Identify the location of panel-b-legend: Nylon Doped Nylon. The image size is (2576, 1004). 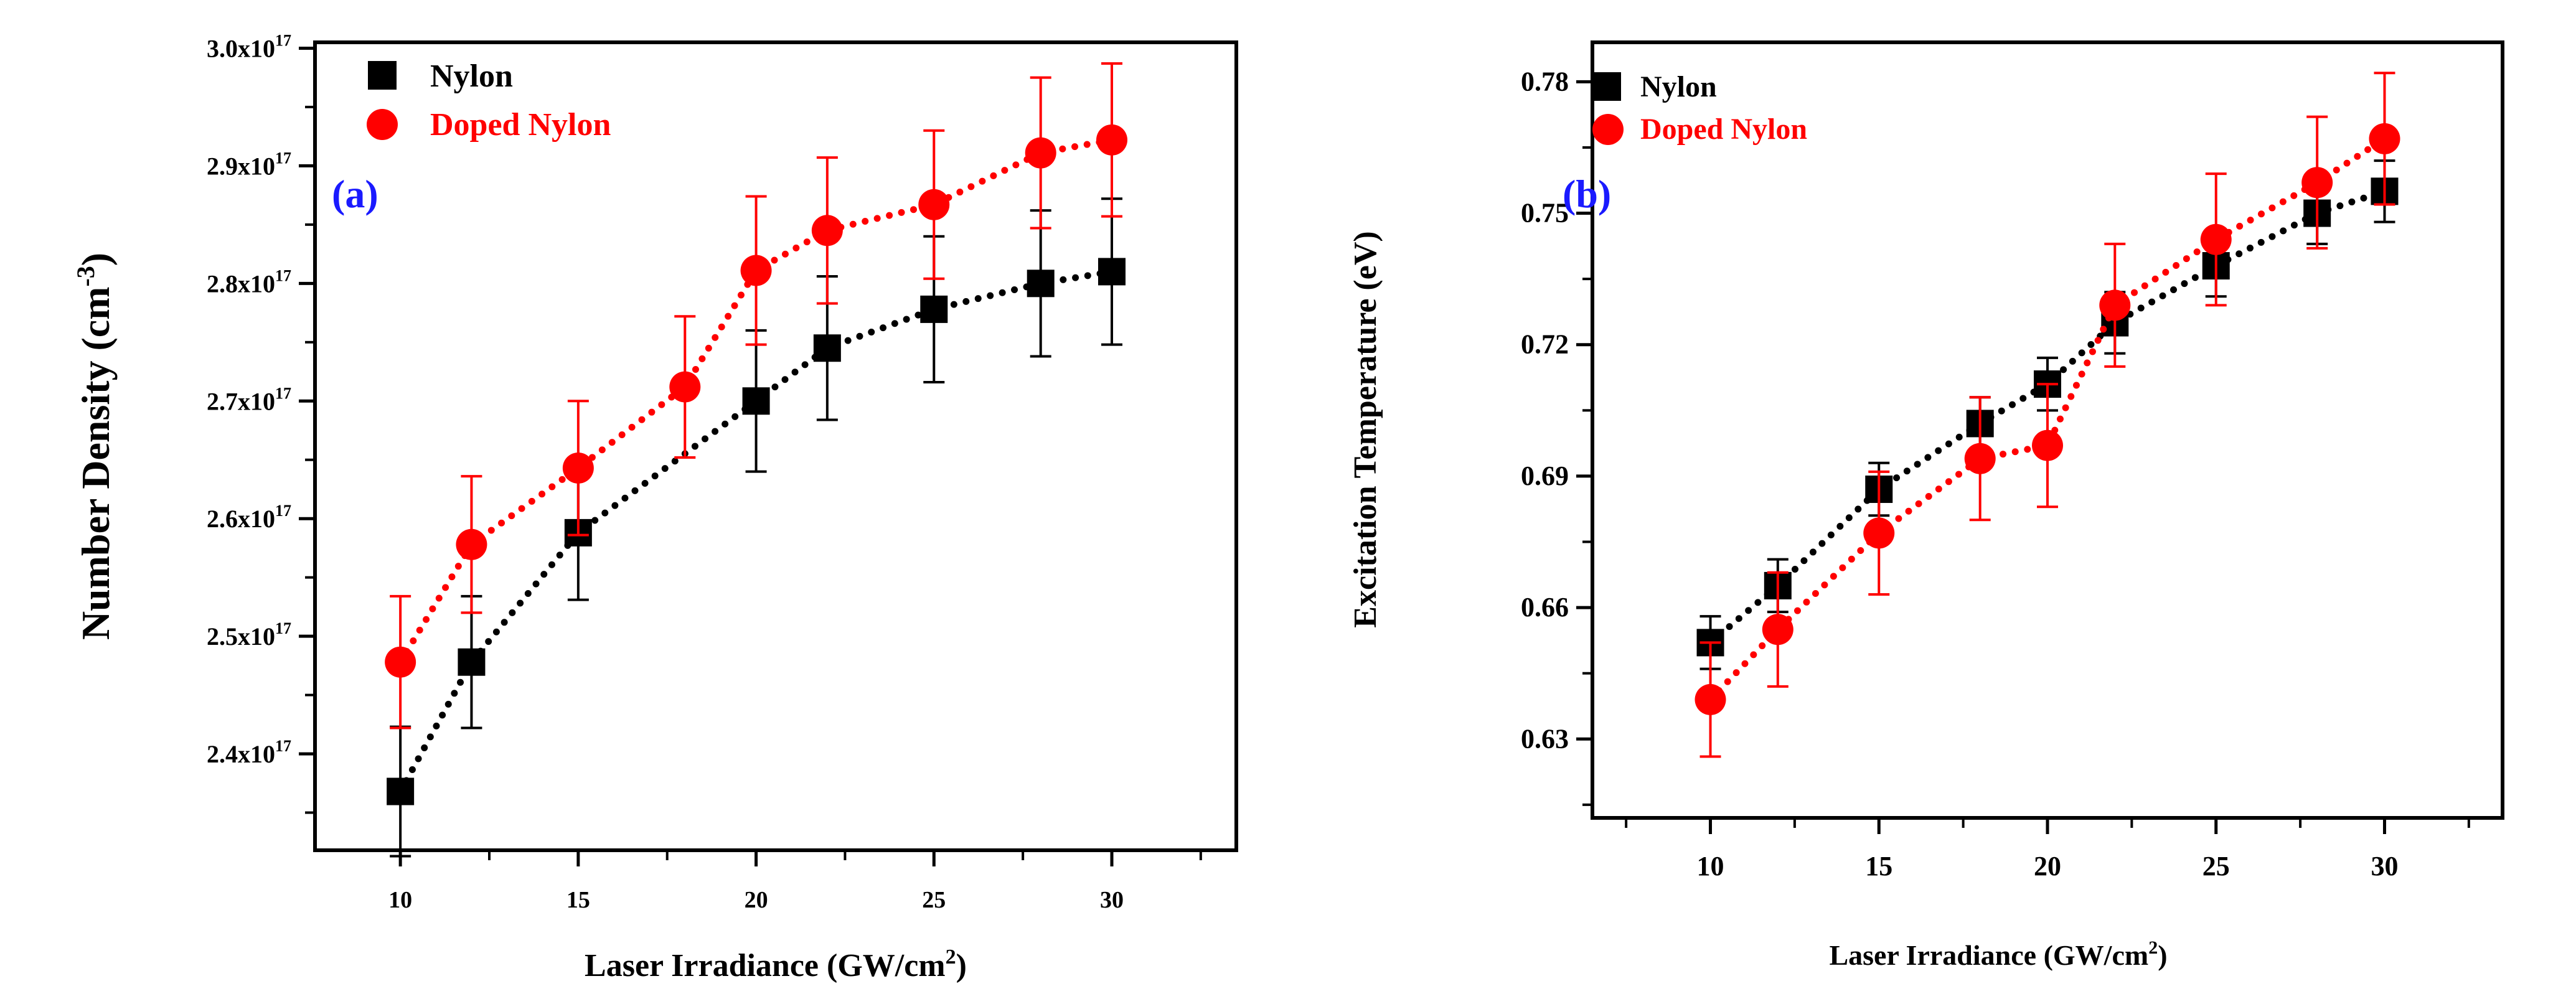
(1699, 108).